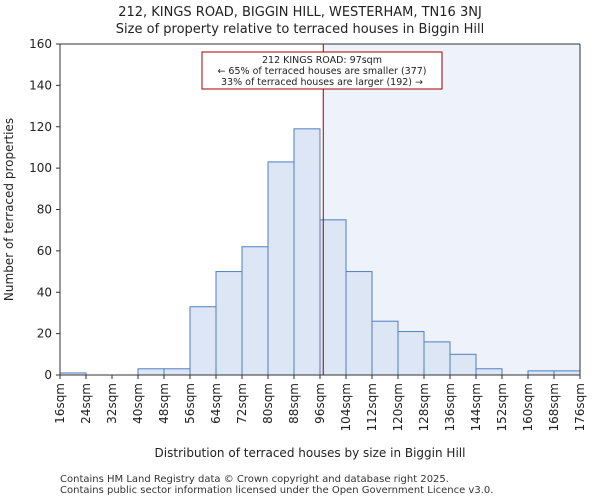 The image size is (600, 500). I want to click on x-tick-label: 104sqm, so click(346, 407).